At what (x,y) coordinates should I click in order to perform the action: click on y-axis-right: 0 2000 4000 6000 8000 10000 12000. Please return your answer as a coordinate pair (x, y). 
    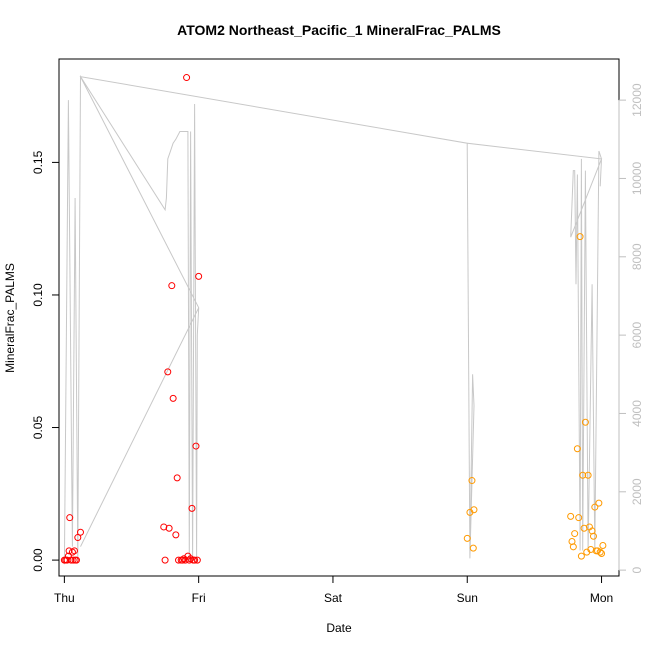
    Looking at the image, I should click on (631, 328).